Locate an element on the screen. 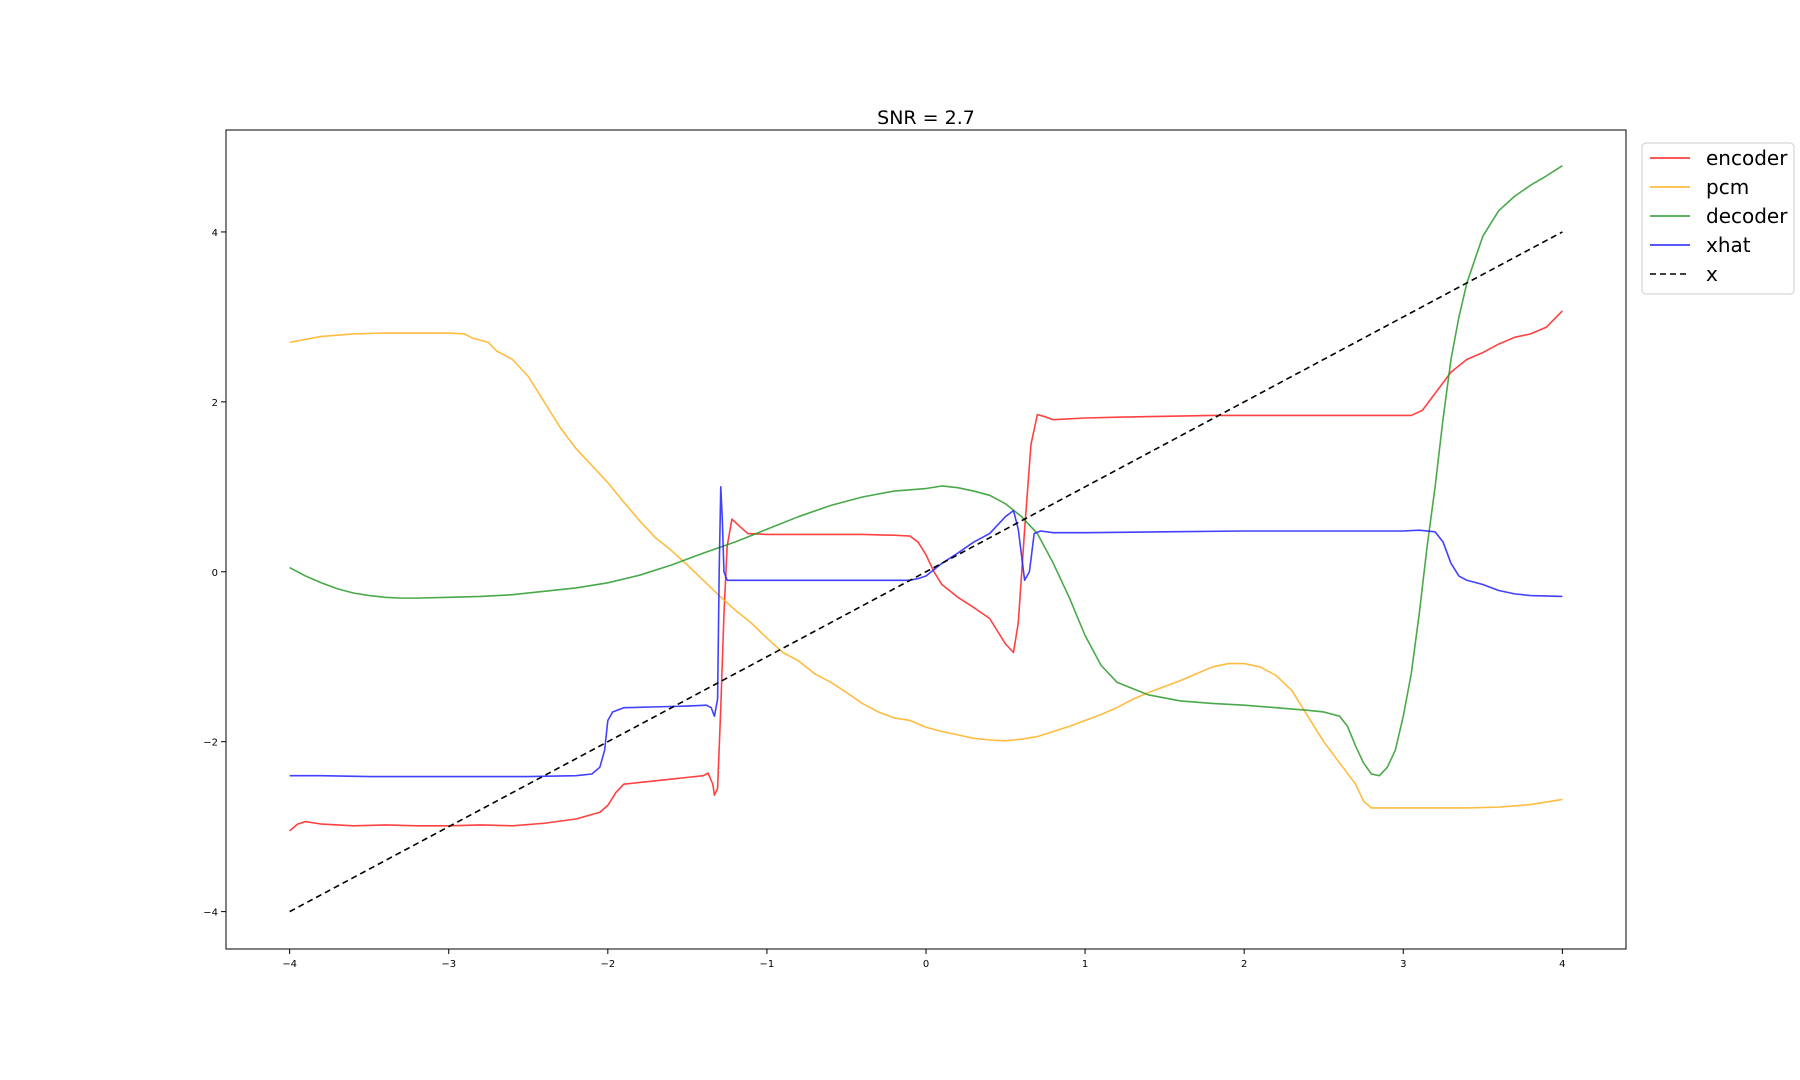 Image resolution: width=1800 pixels, height=1080 pixels. x-tick-label: 0 is located at coordinates (926, 964).